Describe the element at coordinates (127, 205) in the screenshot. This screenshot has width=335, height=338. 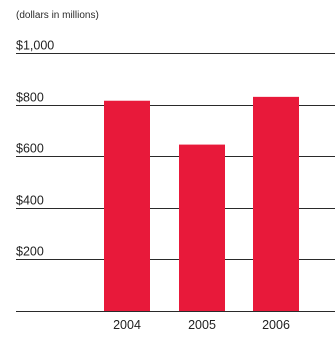
I see `bar-2004` at that location.